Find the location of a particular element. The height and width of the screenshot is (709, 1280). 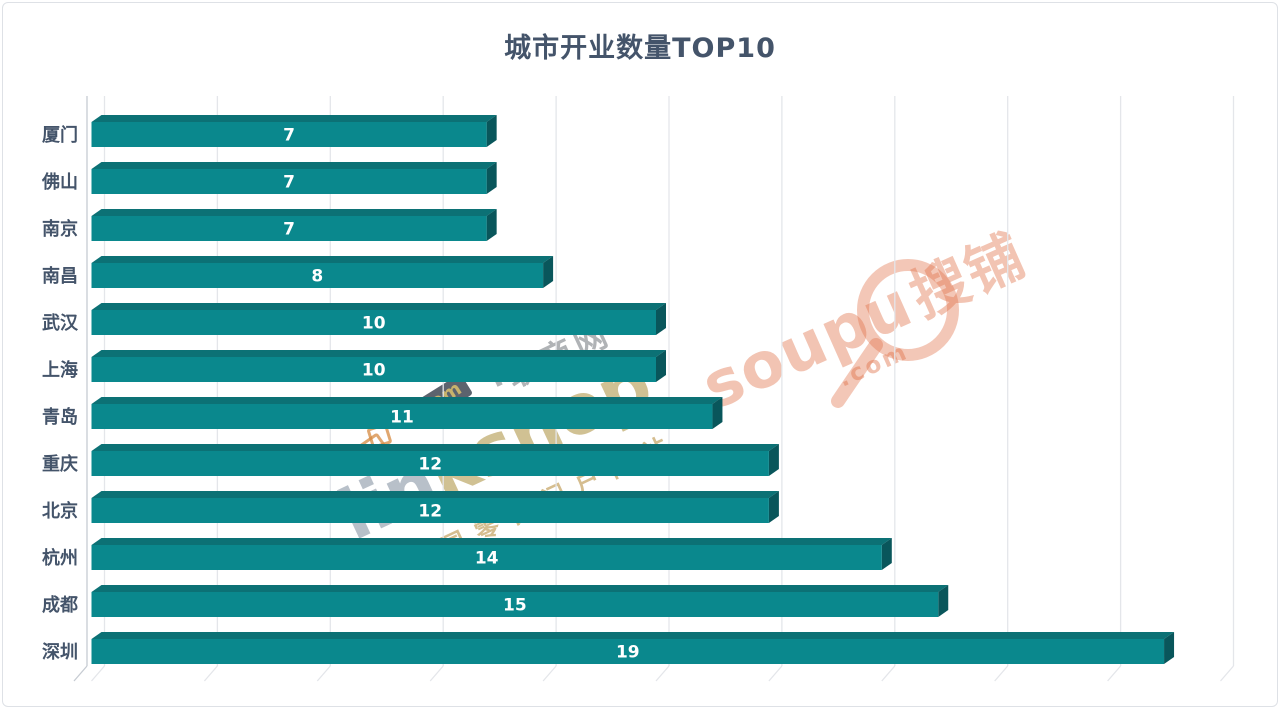

value-label: 14 is located at coordinates (487, 559).